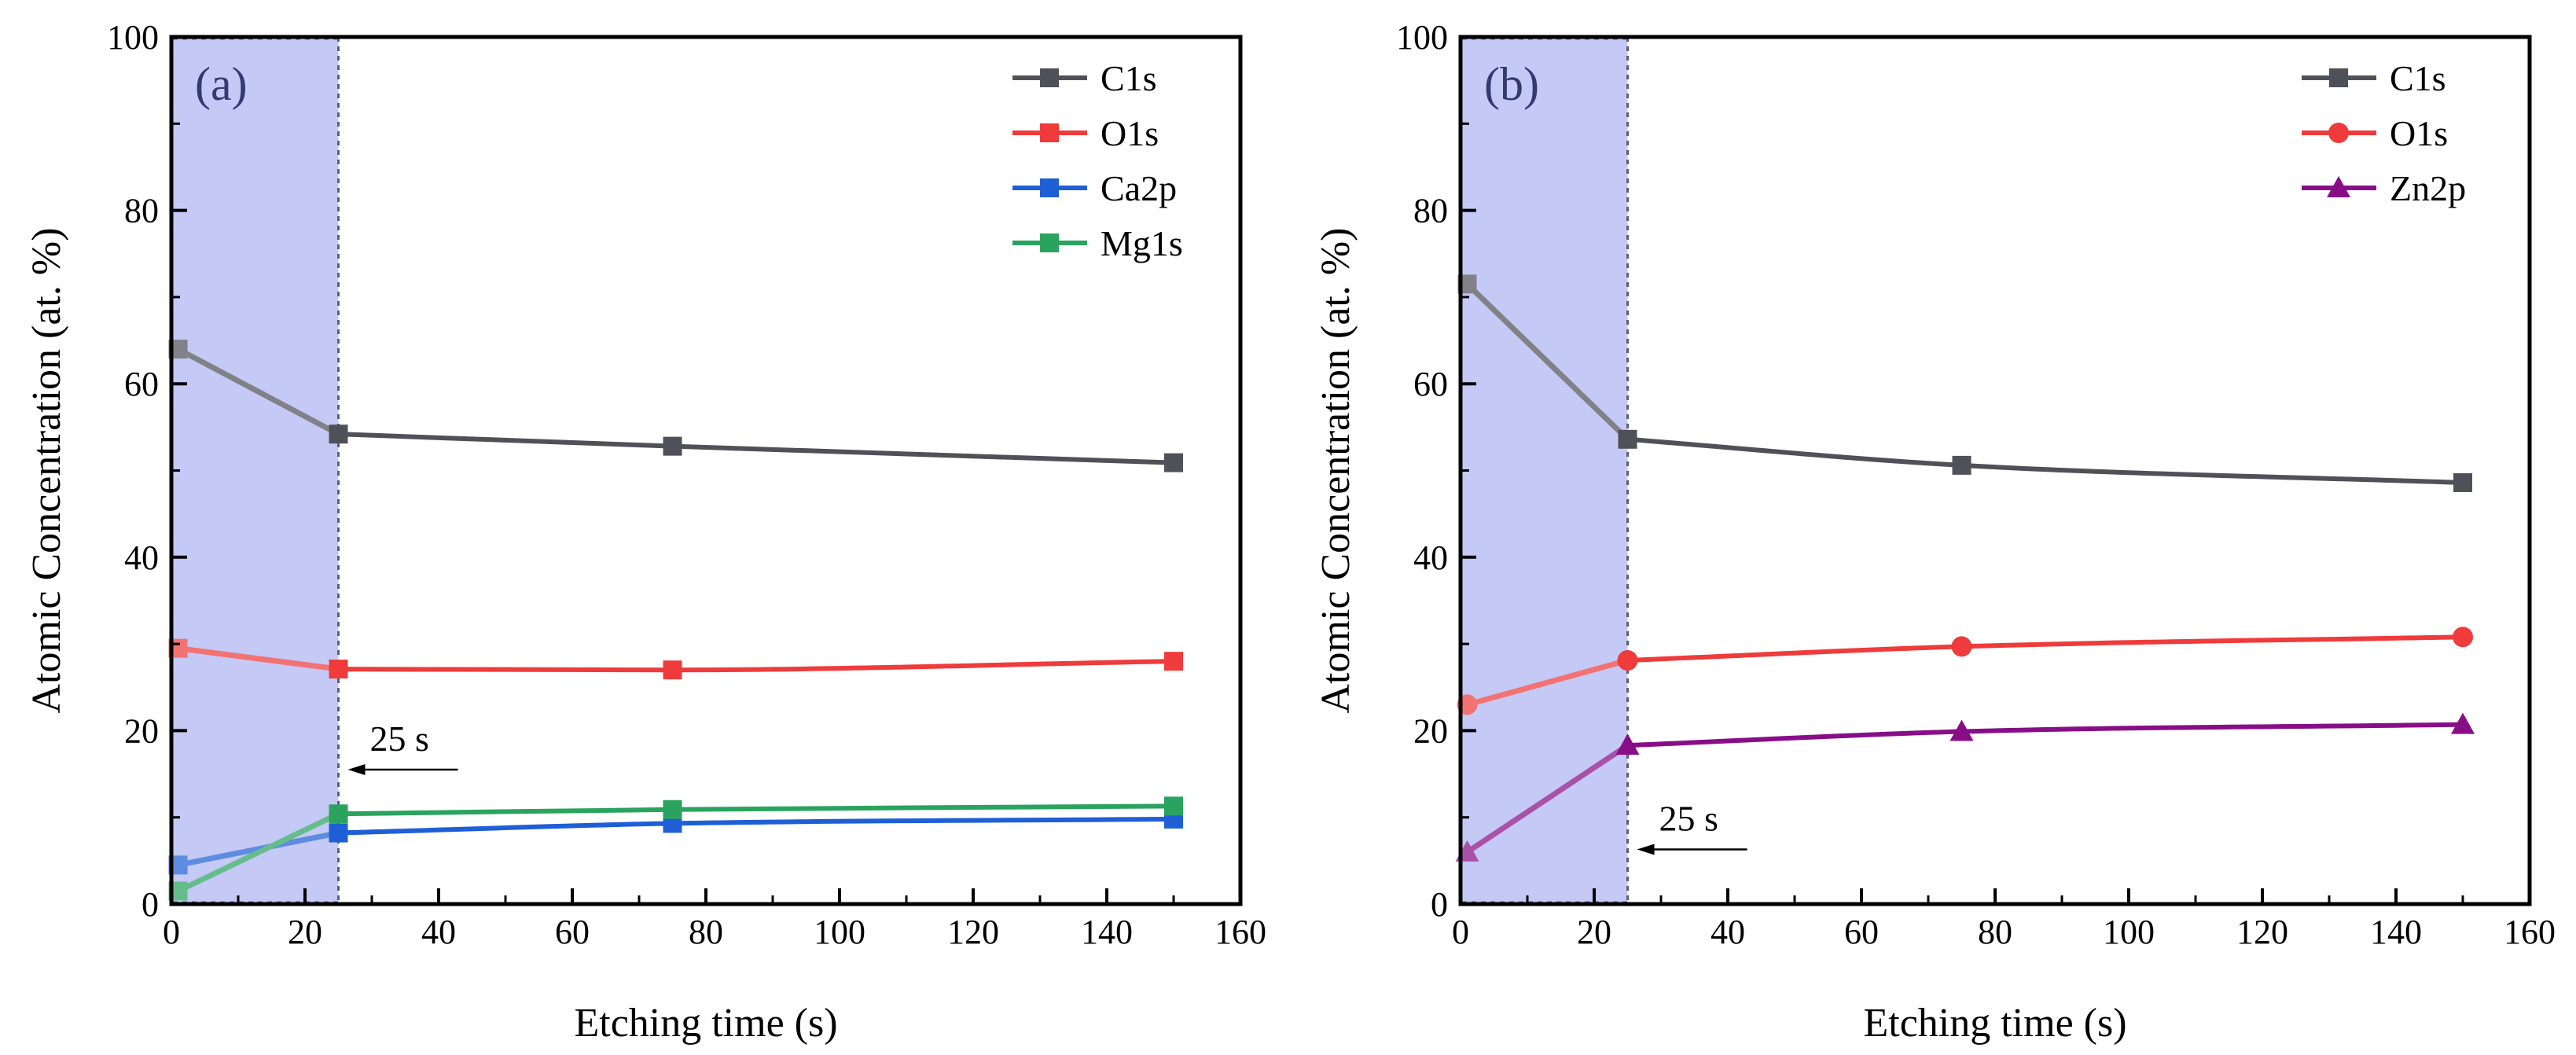 This screenshot has height=1055, width=2576. Describe the element at coordinates (756, 449) in the screenshot. I see `series-line-c1s-a` at that location.